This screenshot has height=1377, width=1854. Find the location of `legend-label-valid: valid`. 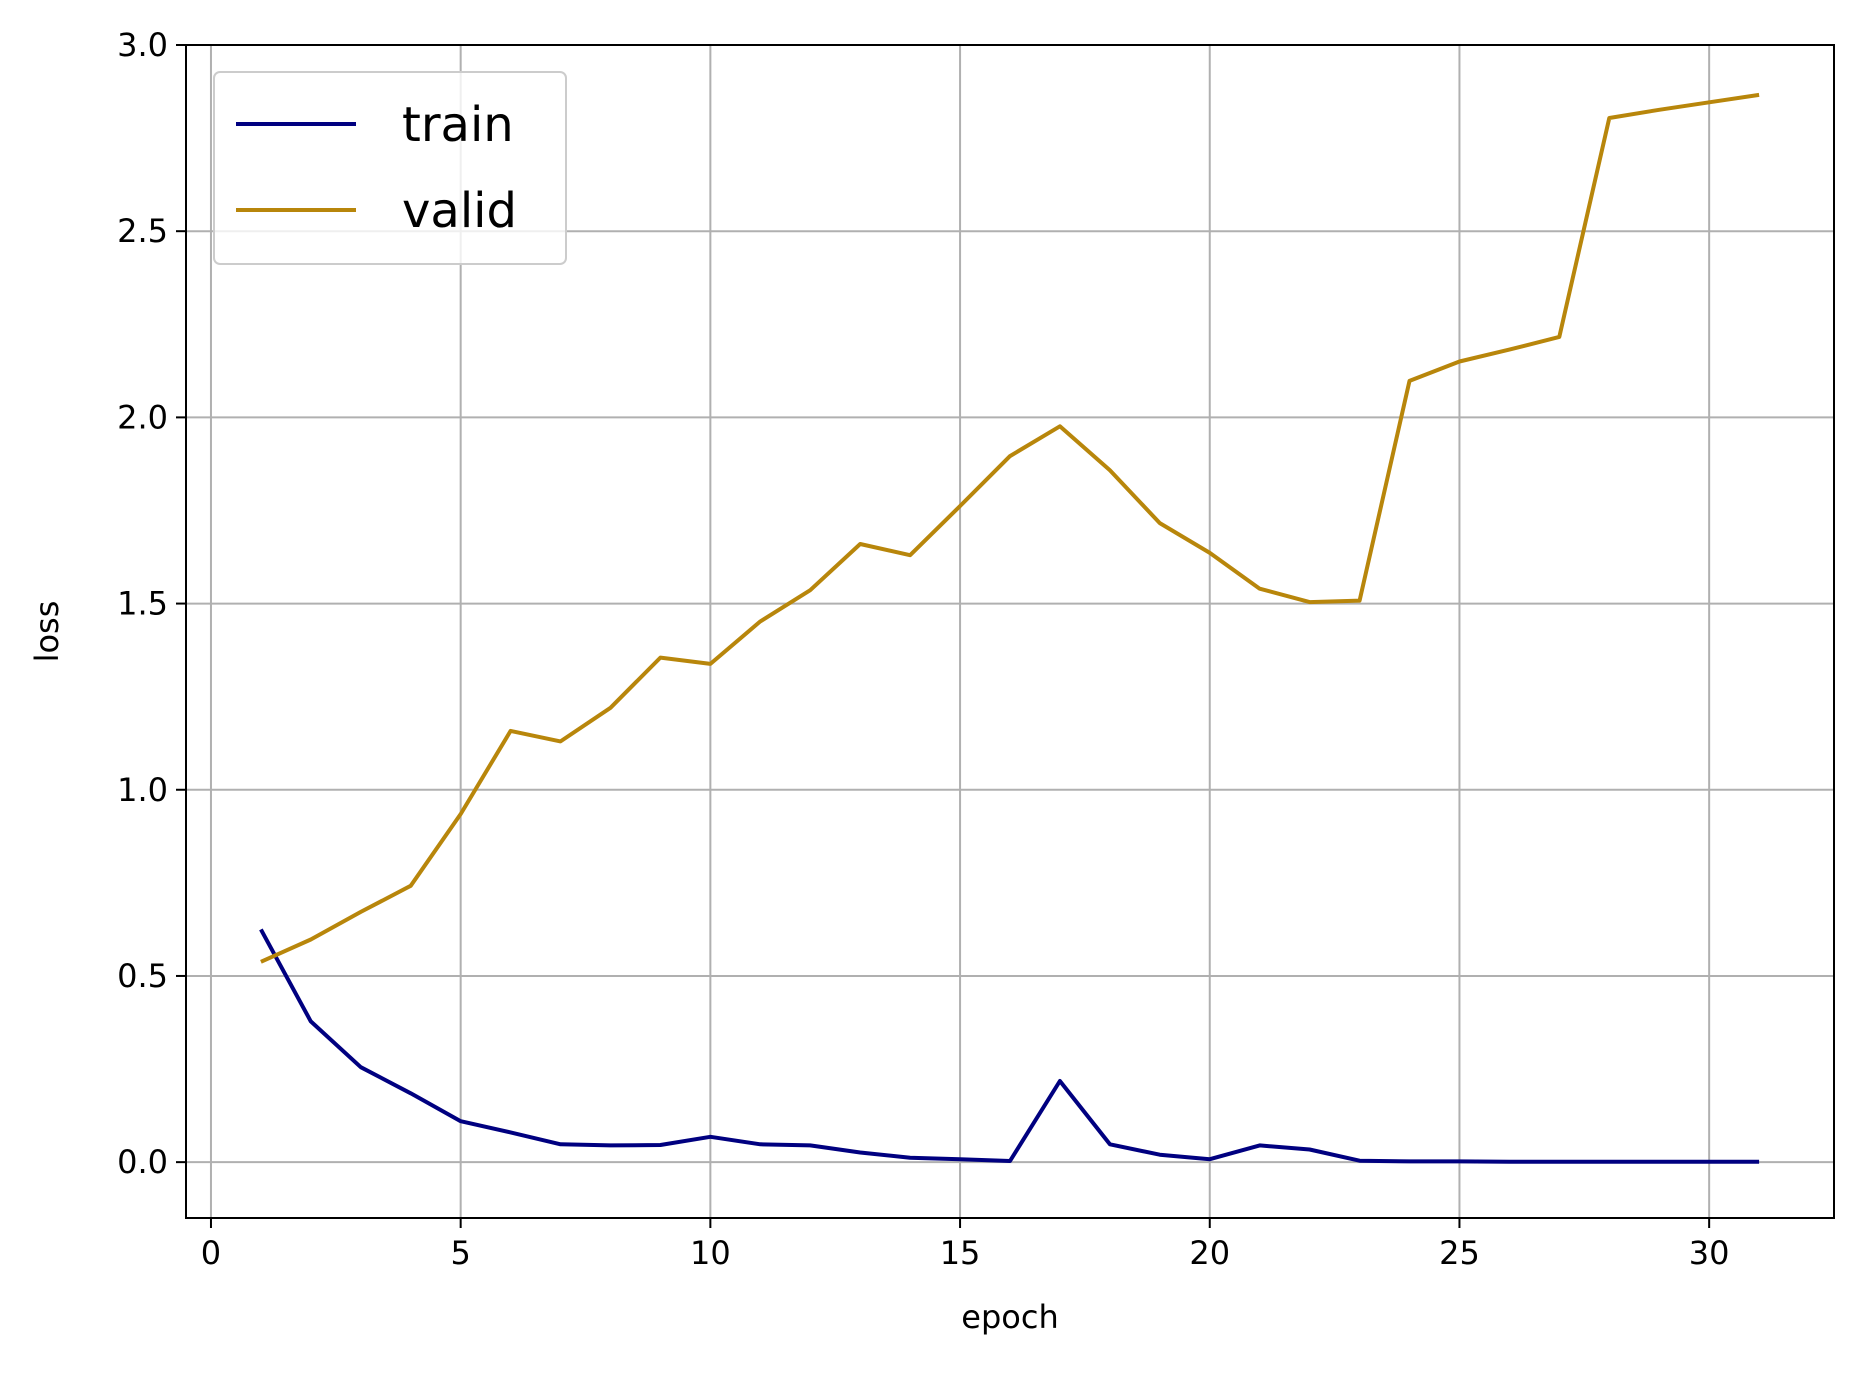

legend-label-valid: valid is located at coordinates (459, 211).